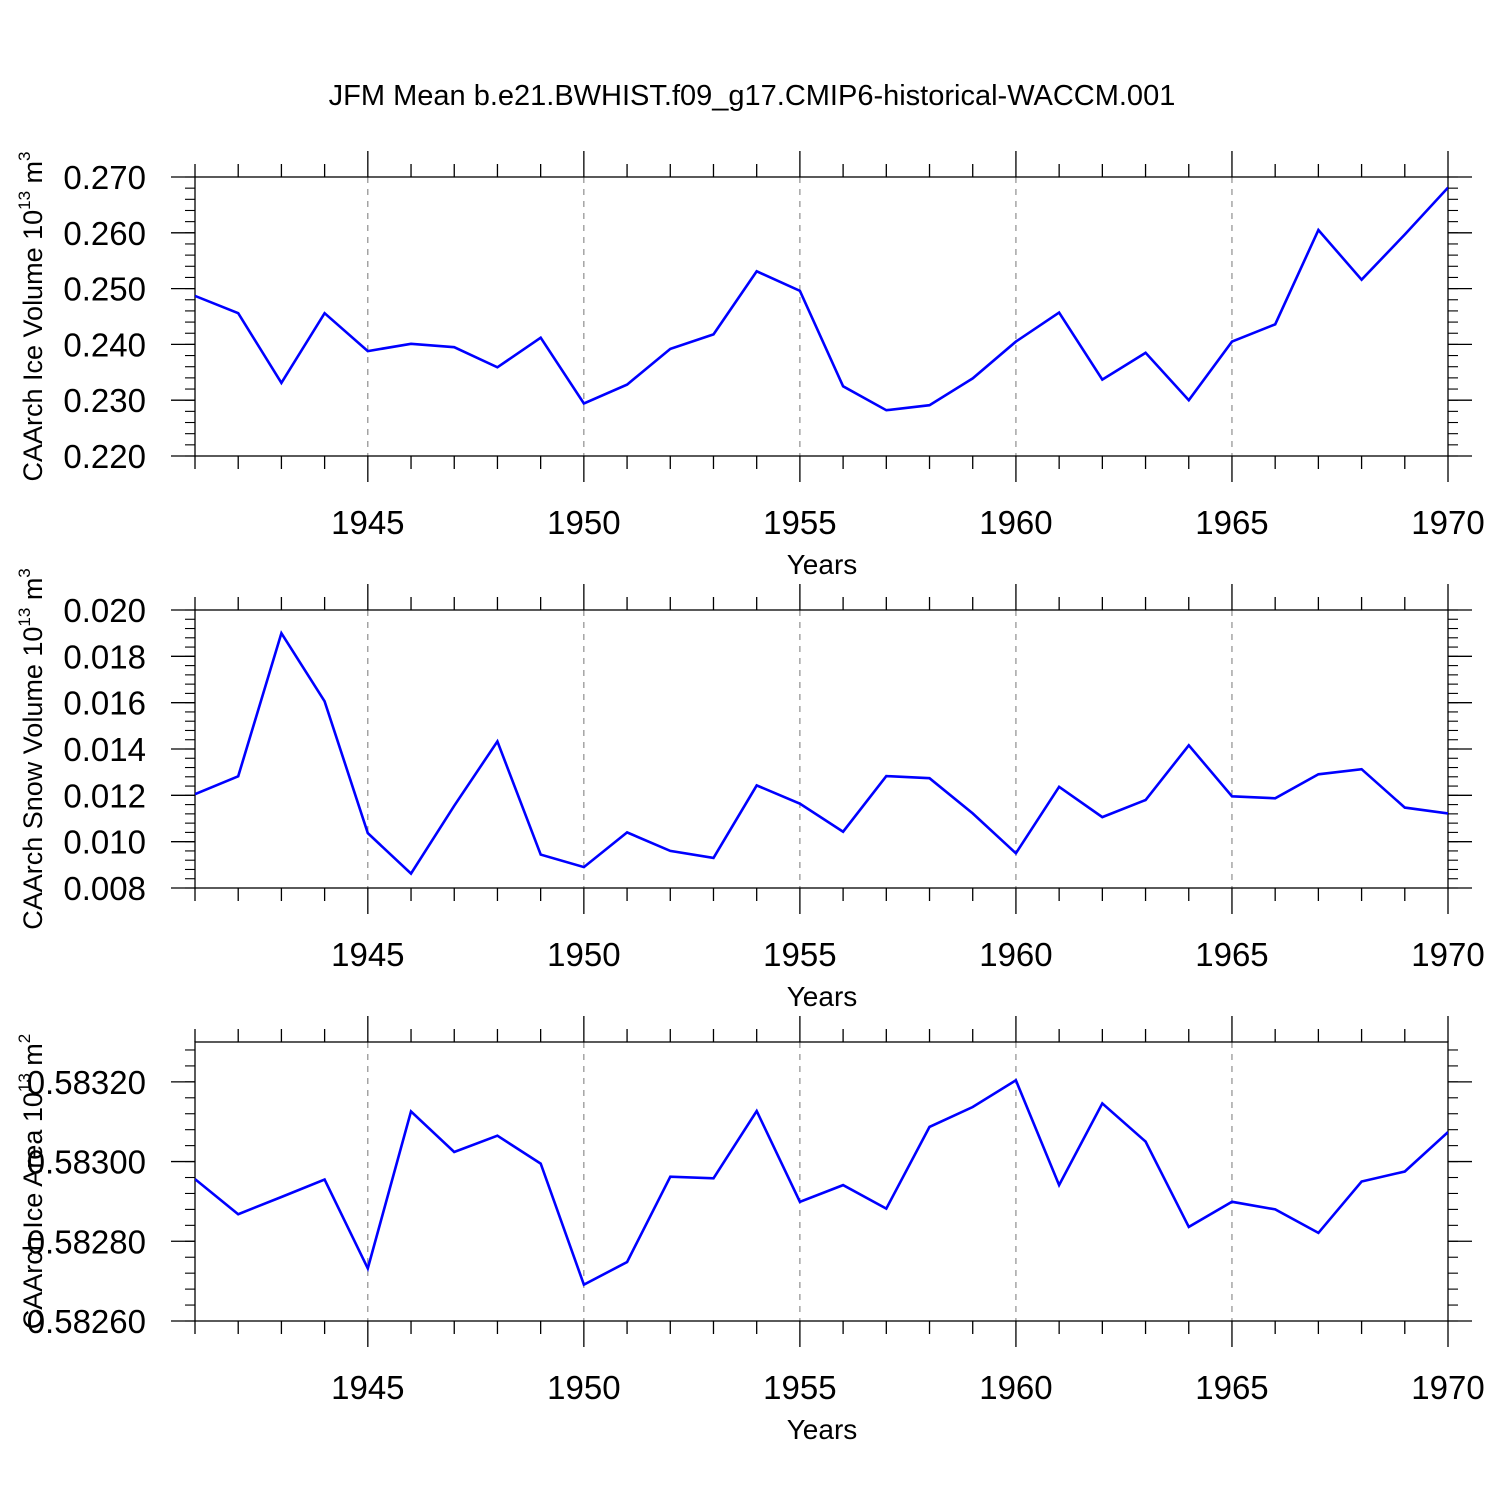  I want to click on y-tick-label: 0.58320, so click(86, 1082).